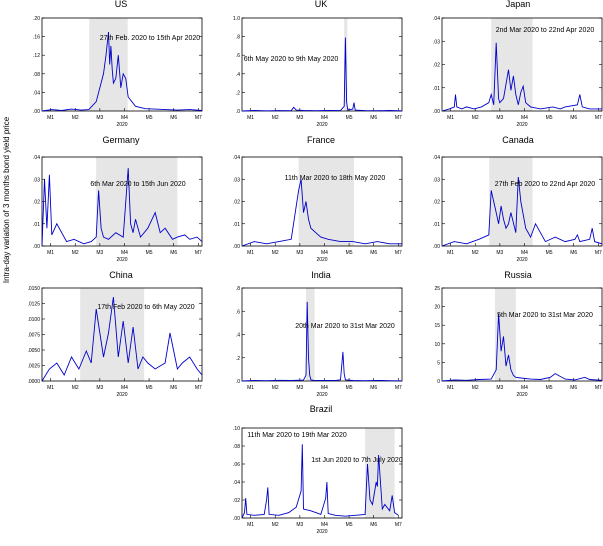  Describe the element at coordinates (297, 435) in the screenshot. I see `period-annotation-extra: 11th Mar 2020 to 19th Mar 2020` at that location.